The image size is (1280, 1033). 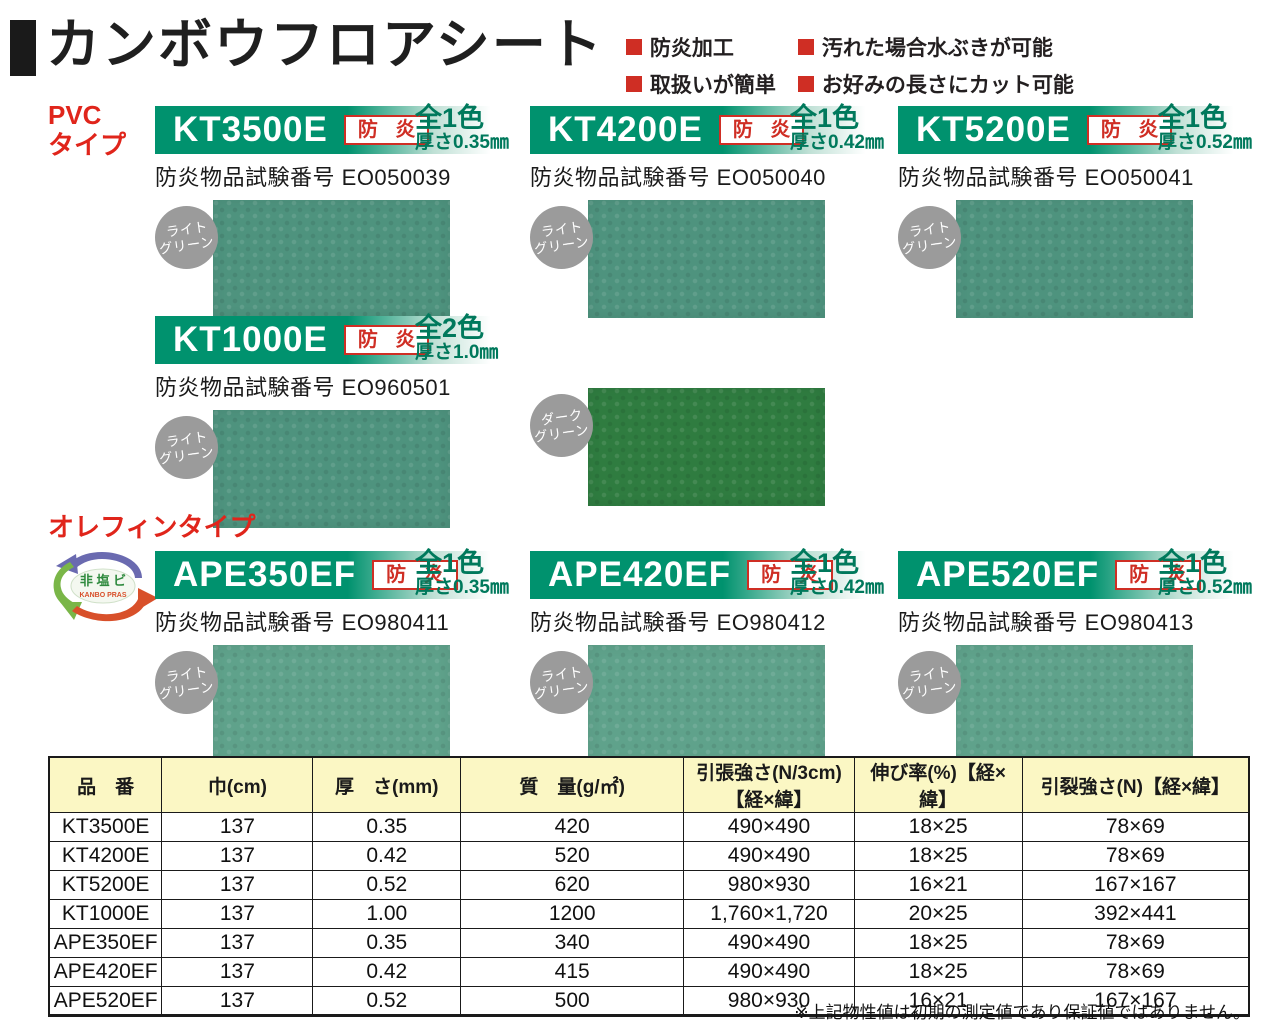 I want to click on product-banner: KT3500E 防 炎 全1色 厚さ0.35㎜, so click(x=333, y=129).